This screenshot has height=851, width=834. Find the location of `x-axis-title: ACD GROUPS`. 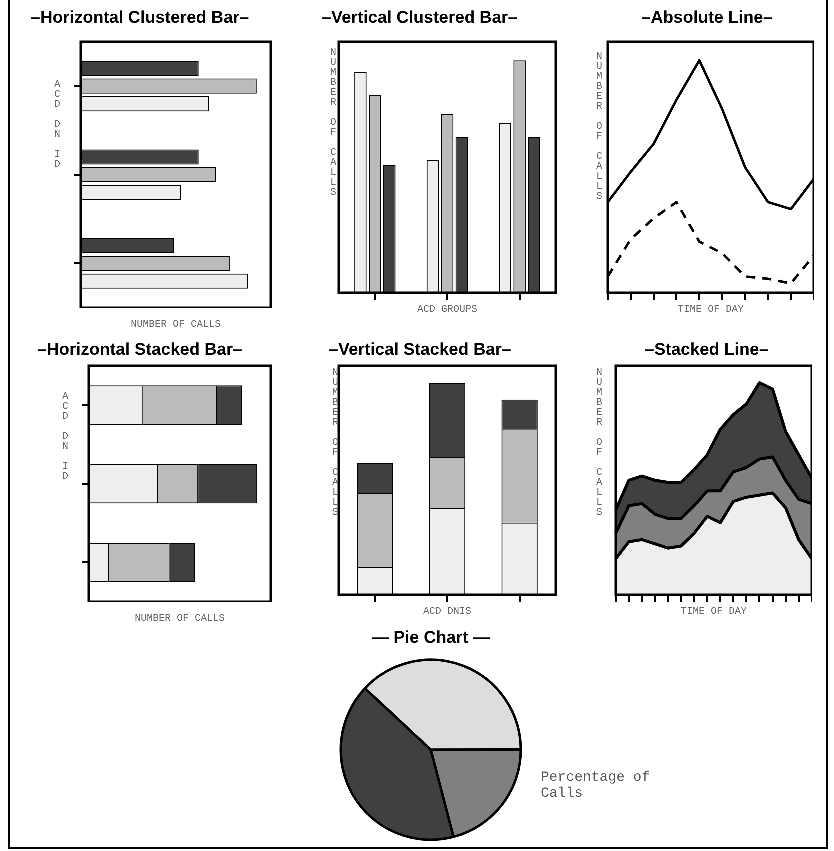

x-axis-title: ACD GROUPS is located at coordinates (448, 310).